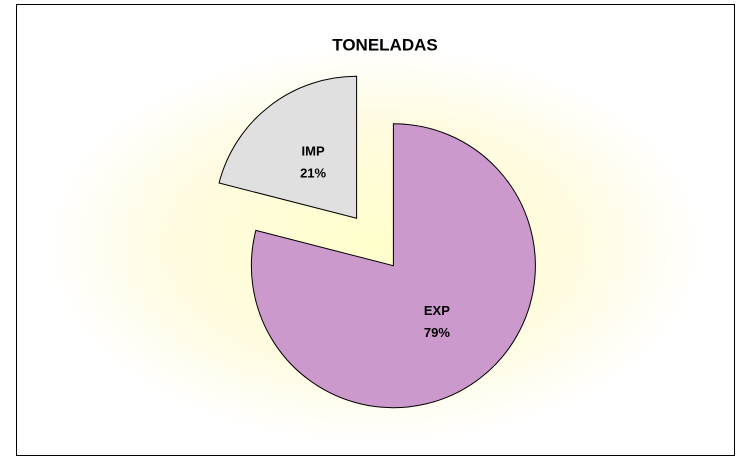  What do you see at coordinates (437, 310) in the screenshot?
I see `slice-label: EXP` at bounding box center [437, 310].